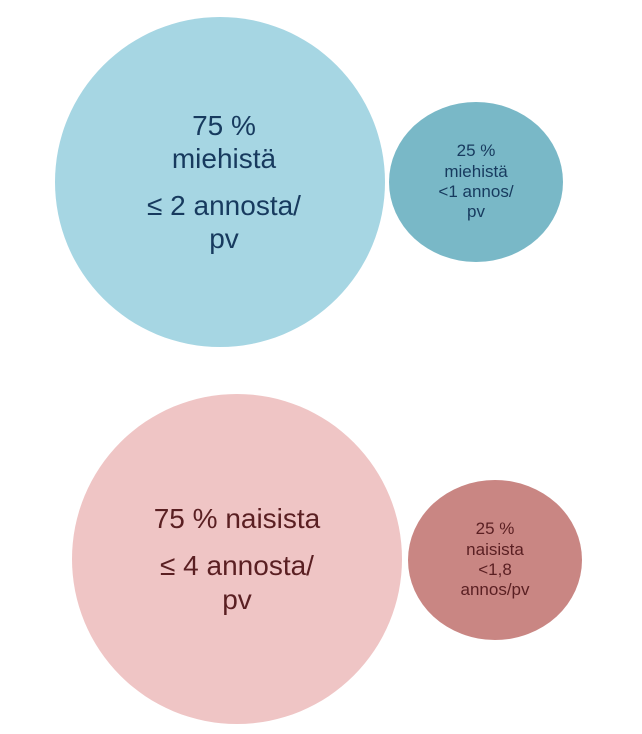 This screenshot has width=642, height=734. Describe the element at coordinates (224, 239) in the screenshot. I see `men-majority-unit: pv` at that location.